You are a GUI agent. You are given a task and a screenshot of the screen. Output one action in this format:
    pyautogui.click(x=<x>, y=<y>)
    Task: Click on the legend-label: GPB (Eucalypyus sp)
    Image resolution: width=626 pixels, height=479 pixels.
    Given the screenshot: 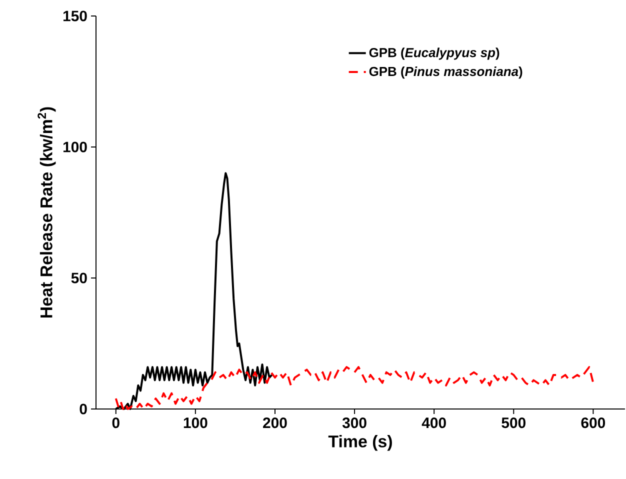 What is the action you would take?
    pyautogui.click(x=434, y=54)
    